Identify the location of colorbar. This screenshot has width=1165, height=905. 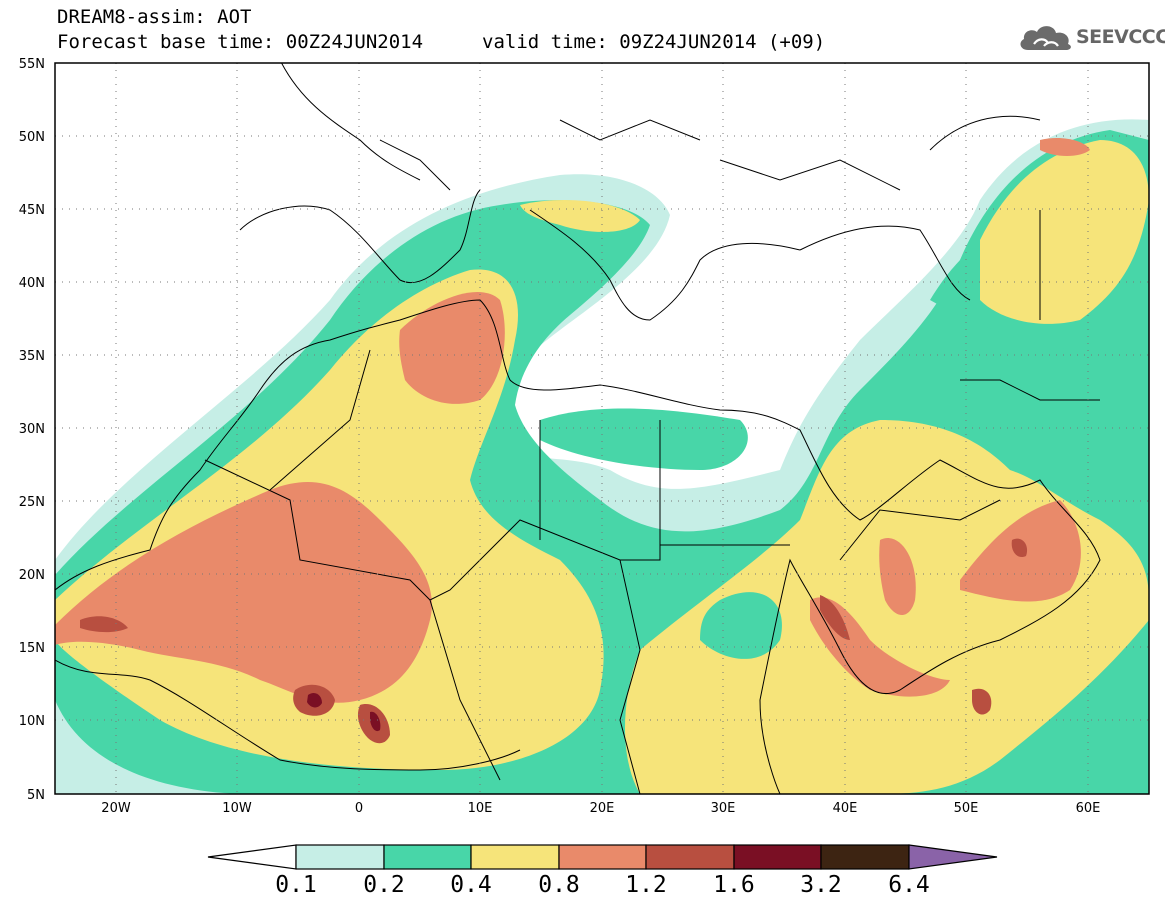
(602, 857).